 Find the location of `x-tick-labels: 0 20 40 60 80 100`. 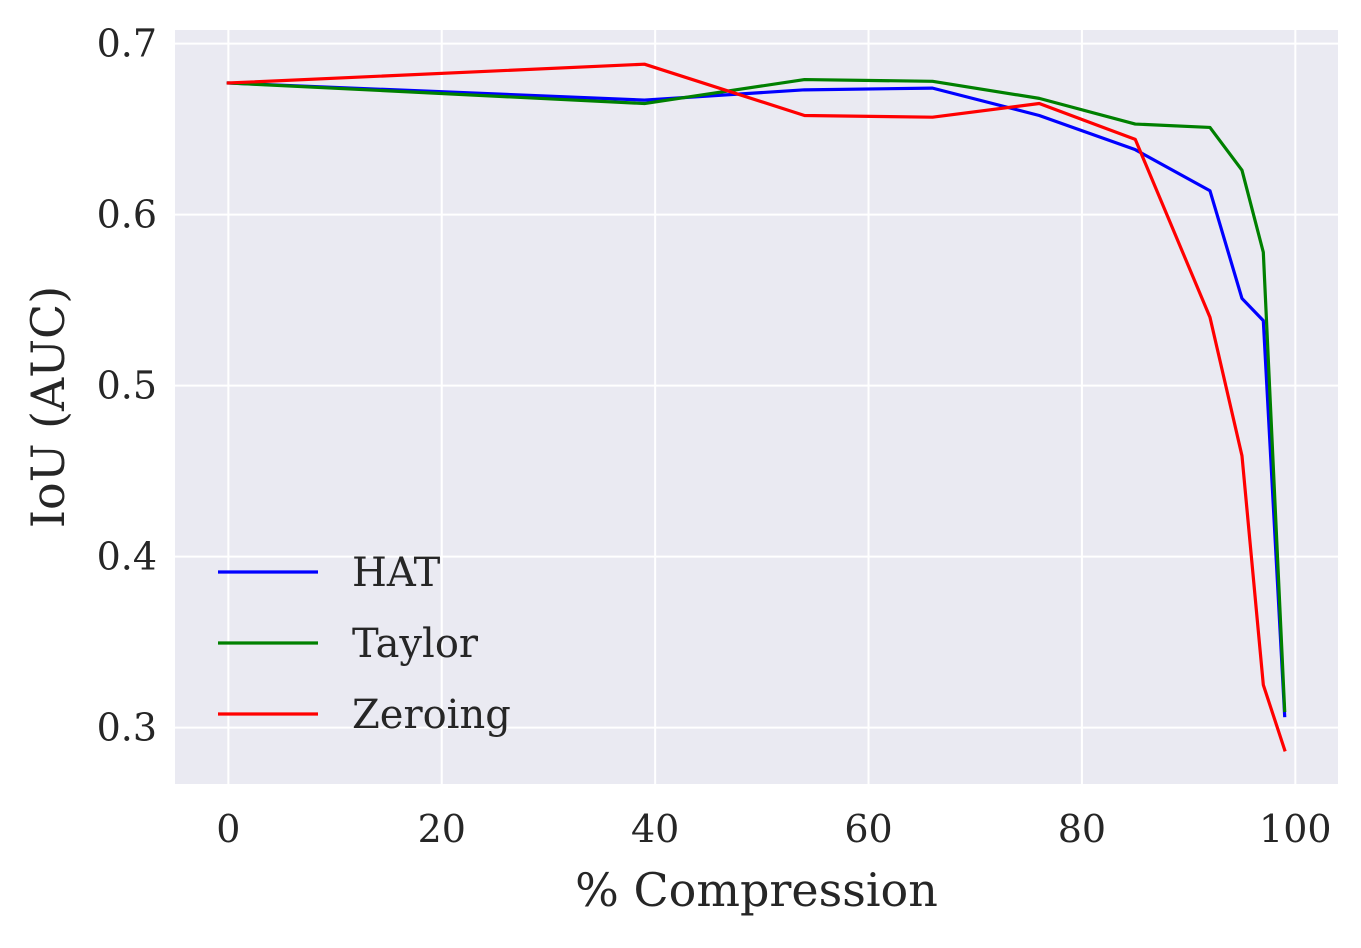

x-tick-labels: 0 20 40 60 80 100 is located at coordinates (773, 829).